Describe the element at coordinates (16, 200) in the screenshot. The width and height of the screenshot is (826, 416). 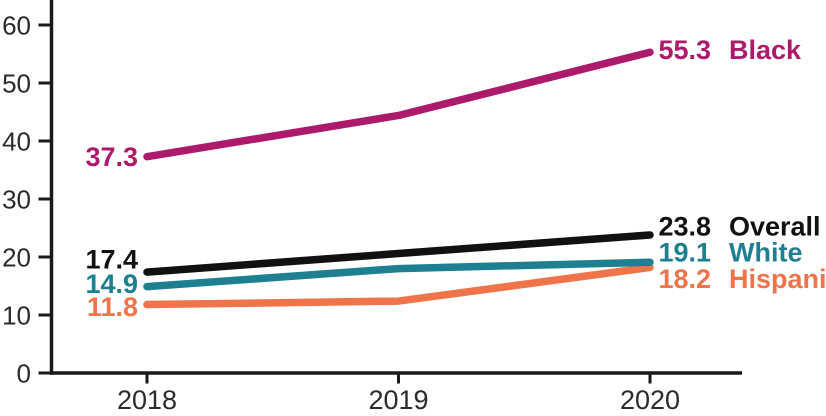
I see `y-axis-tick-label: 30` at that location.